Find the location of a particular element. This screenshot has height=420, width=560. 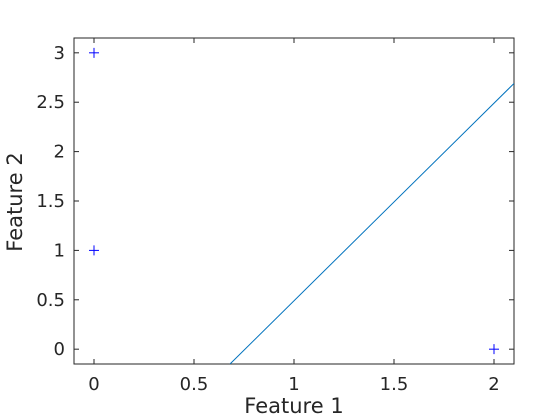

x-tick-label: 0 is located at coordinates (93, 384).